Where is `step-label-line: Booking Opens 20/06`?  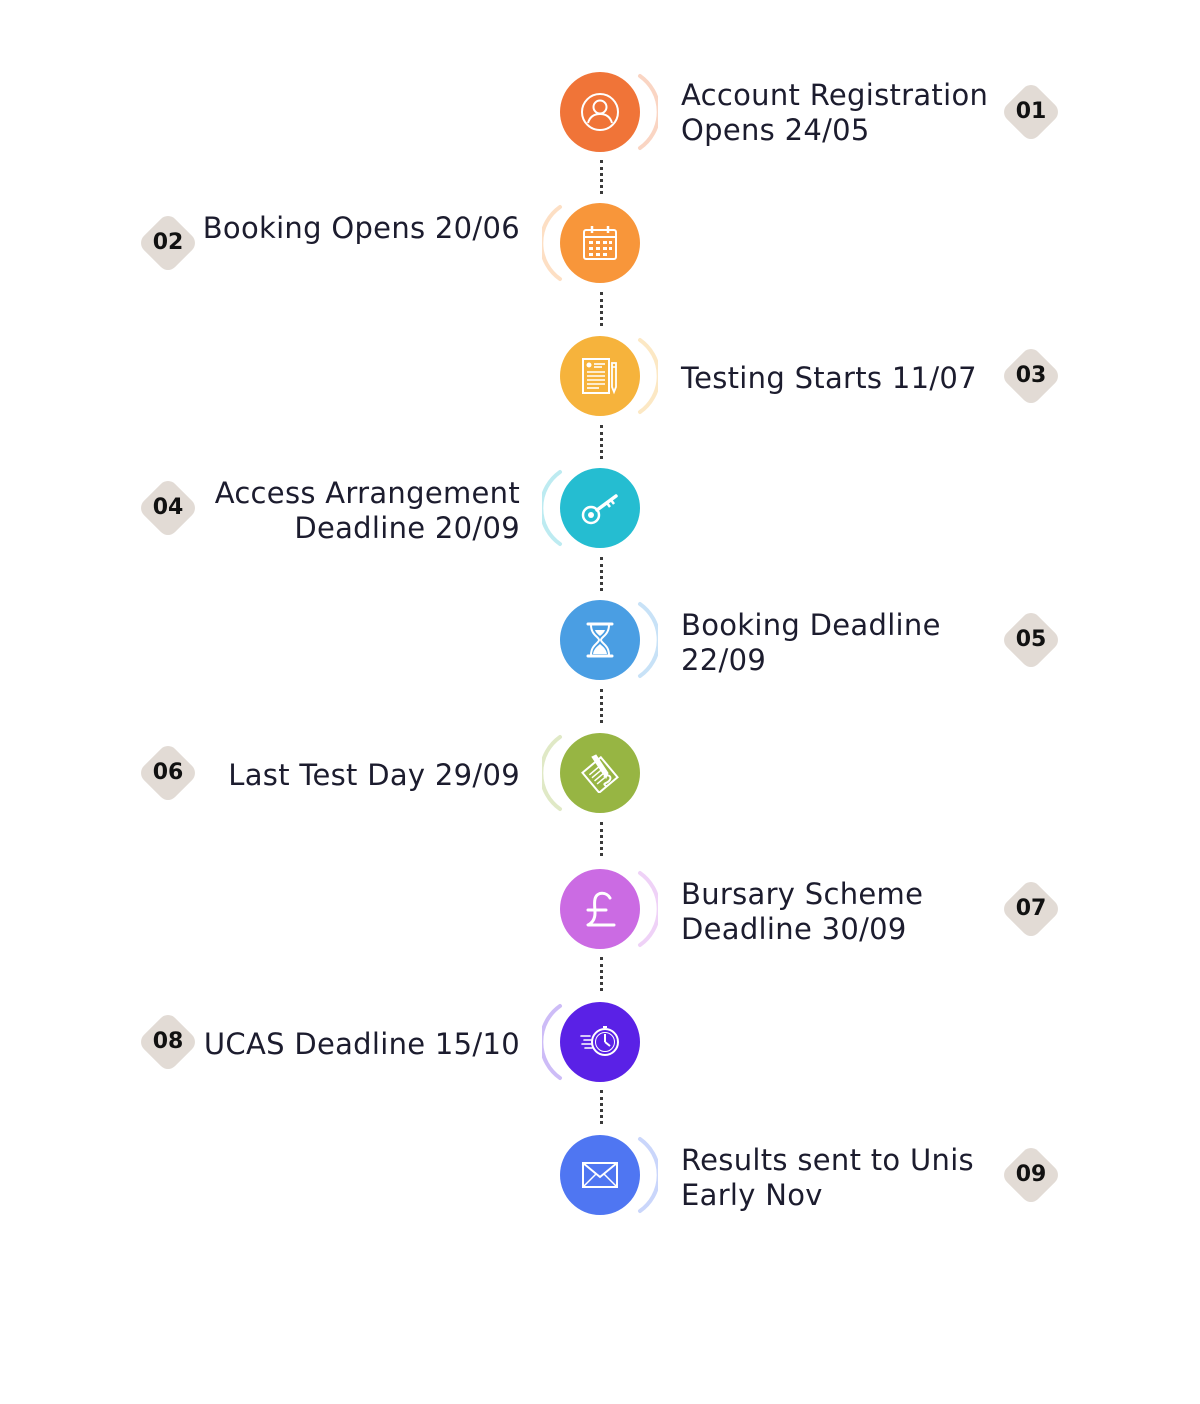 step-label-line: Booking Opens 20/06 is located at coordinates (361, 228).